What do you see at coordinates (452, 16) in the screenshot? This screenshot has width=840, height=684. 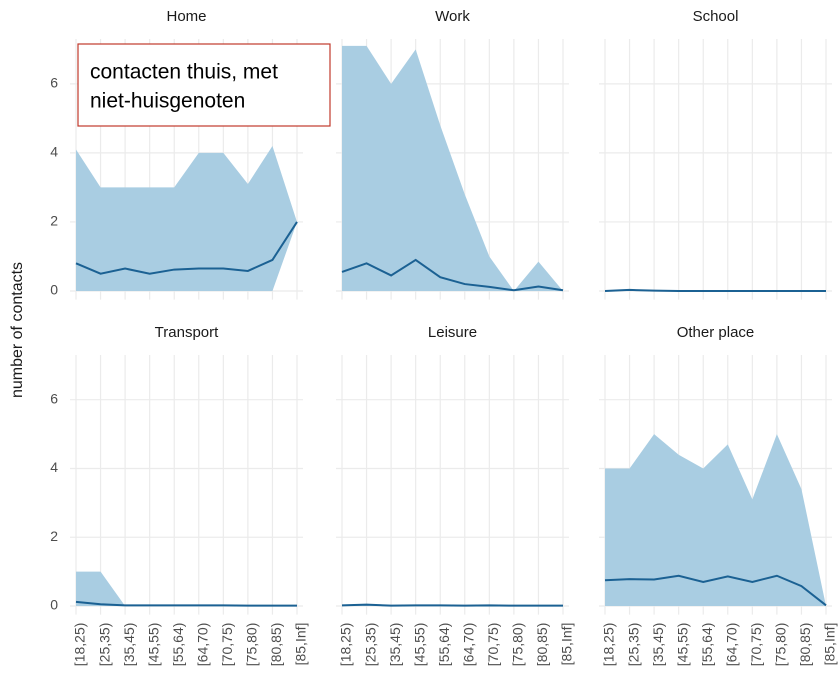 I see `panel-title: Work` at bounding box center [452, 16].